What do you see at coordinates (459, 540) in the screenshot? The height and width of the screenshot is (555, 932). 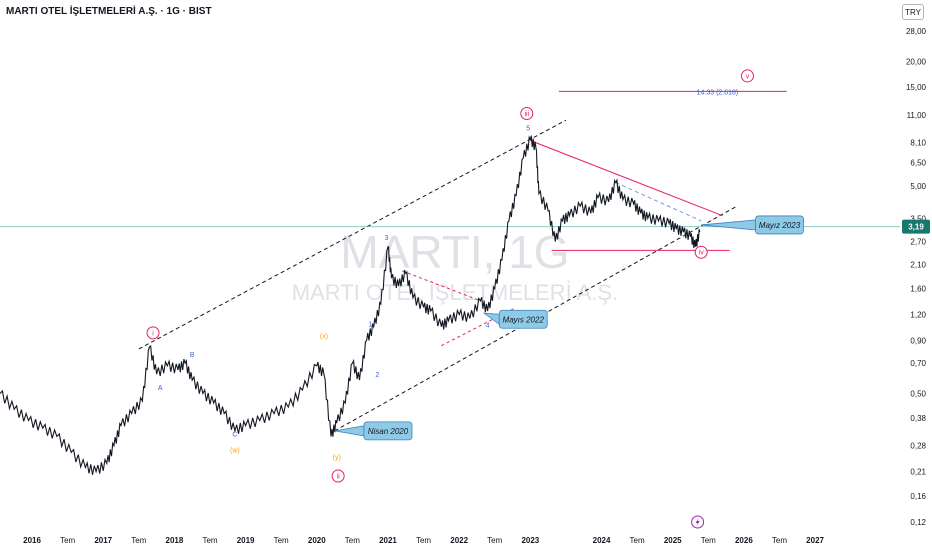 I see `x-tick-label: 2022` at bounding box center [459, 540].